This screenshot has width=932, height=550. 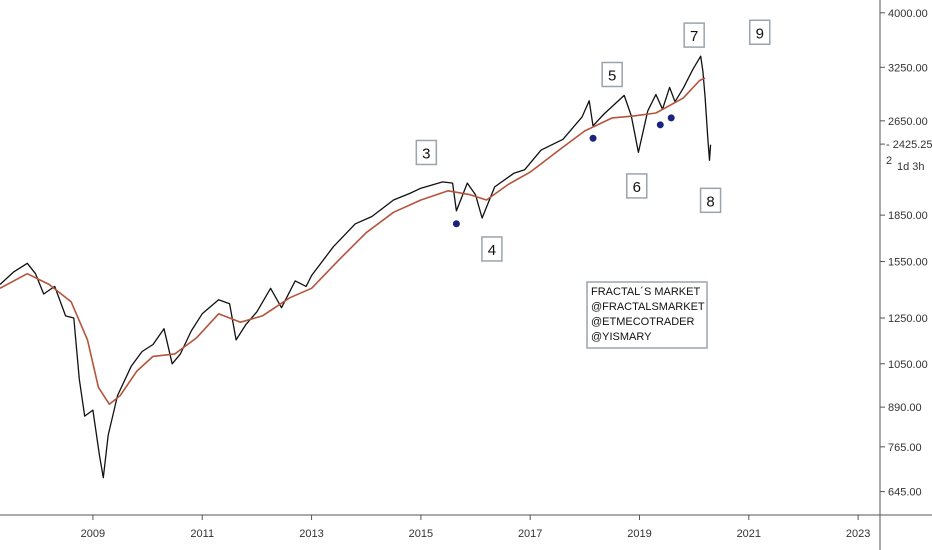 I want to click on x-tick-label: 2023, so click(x=858, y=534).